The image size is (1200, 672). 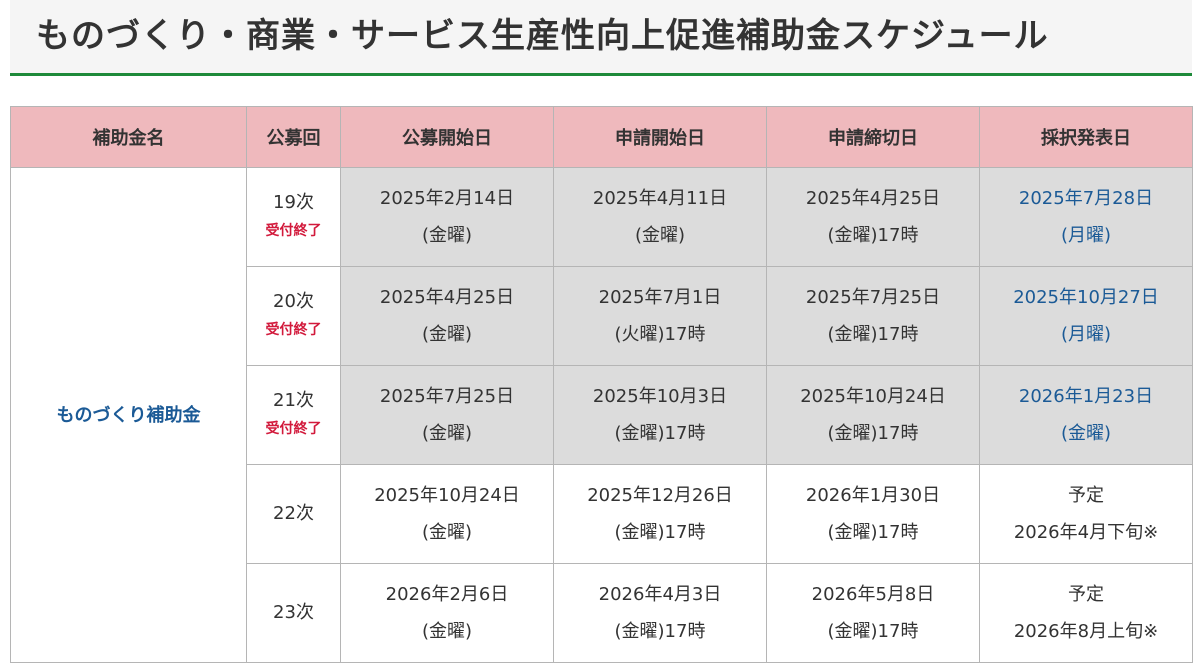 I want to click on deadline-cell: 2026年5月8日 (金曜)17時, so click(x=873, y=613).